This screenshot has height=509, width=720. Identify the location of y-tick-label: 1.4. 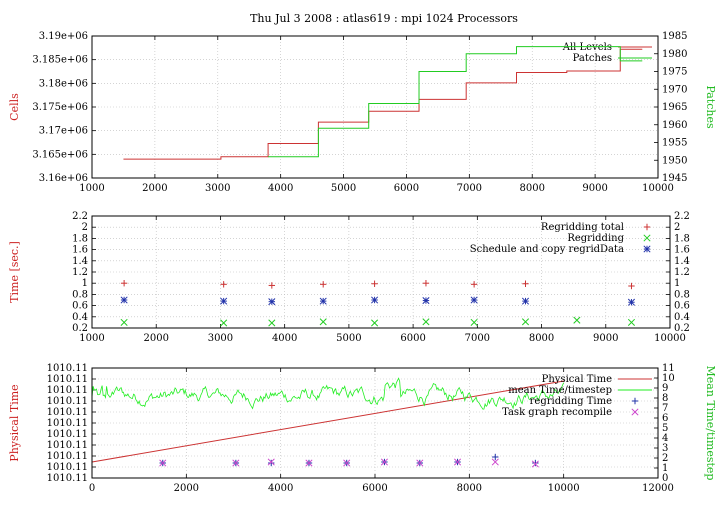
(80, 261).